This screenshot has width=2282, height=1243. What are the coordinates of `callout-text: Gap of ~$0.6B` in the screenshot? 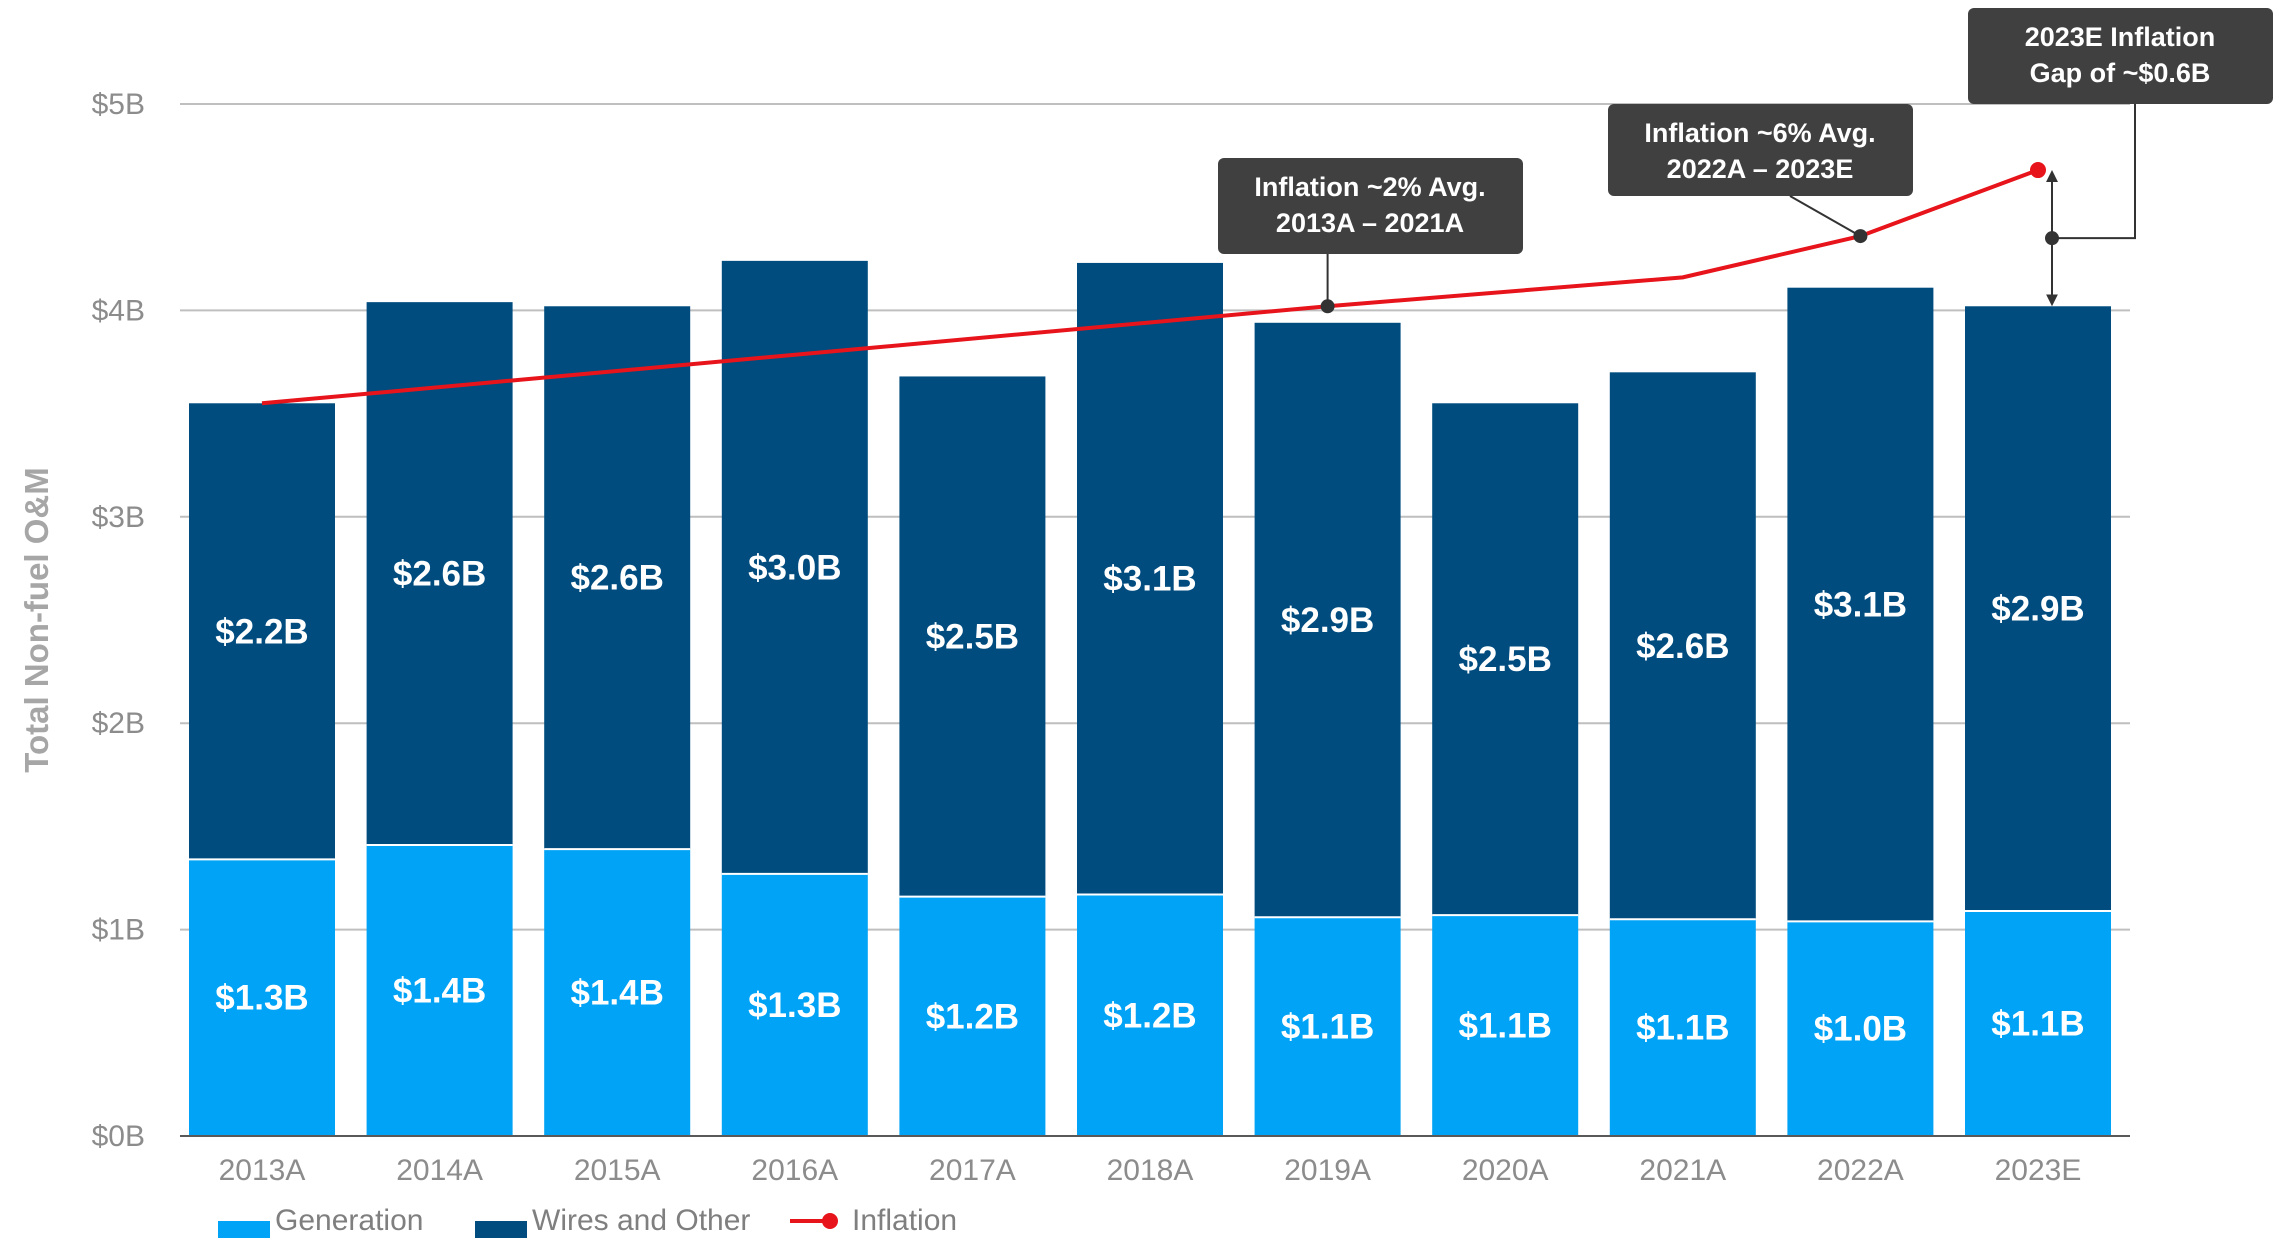 It's located at (2120, 73).